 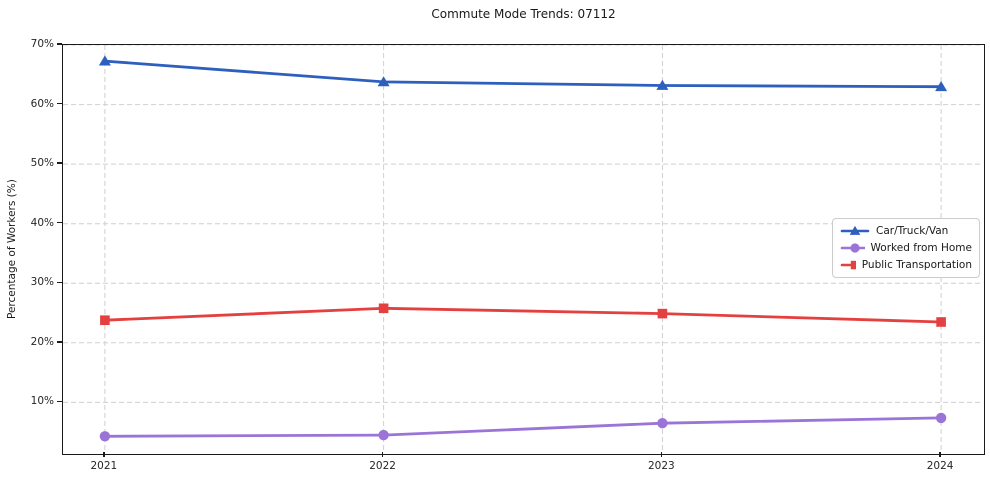 I want to click on y-tick-label: 40%, so click(x=42, y=222).